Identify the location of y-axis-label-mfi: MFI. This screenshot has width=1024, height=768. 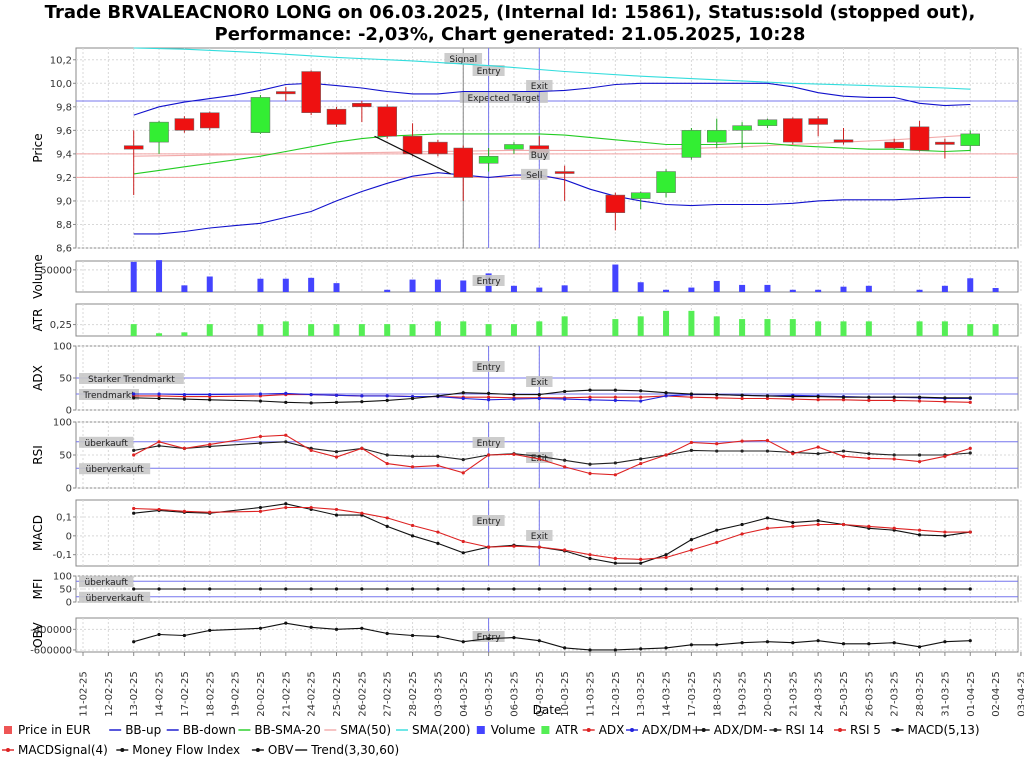
(38, 589).